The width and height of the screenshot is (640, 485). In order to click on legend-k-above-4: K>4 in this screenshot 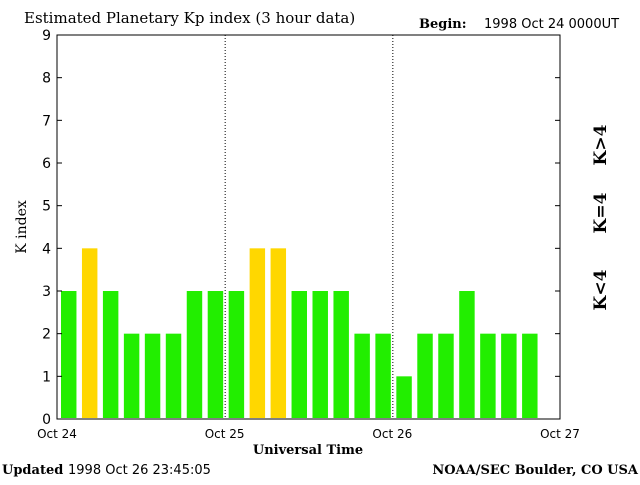, I will do `click(601, 144)`.